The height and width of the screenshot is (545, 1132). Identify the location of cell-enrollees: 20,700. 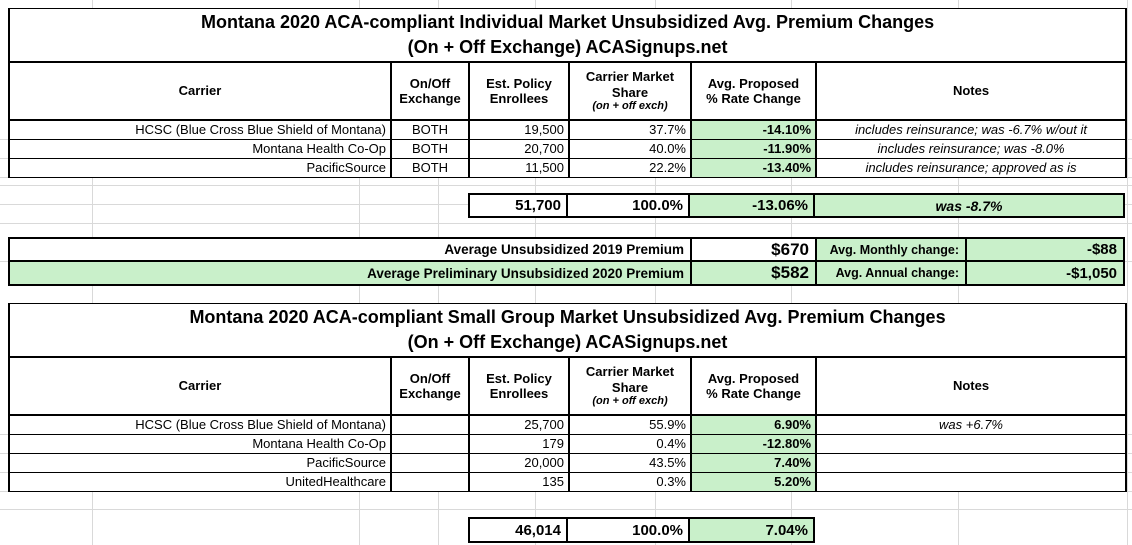
(519, 149).